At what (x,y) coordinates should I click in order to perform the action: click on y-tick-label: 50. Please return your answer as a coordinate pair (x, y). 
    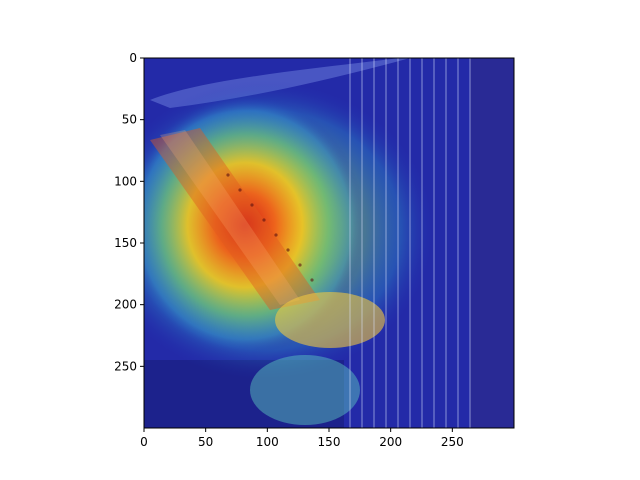
    Looking at the image, I should click on (129, 120).